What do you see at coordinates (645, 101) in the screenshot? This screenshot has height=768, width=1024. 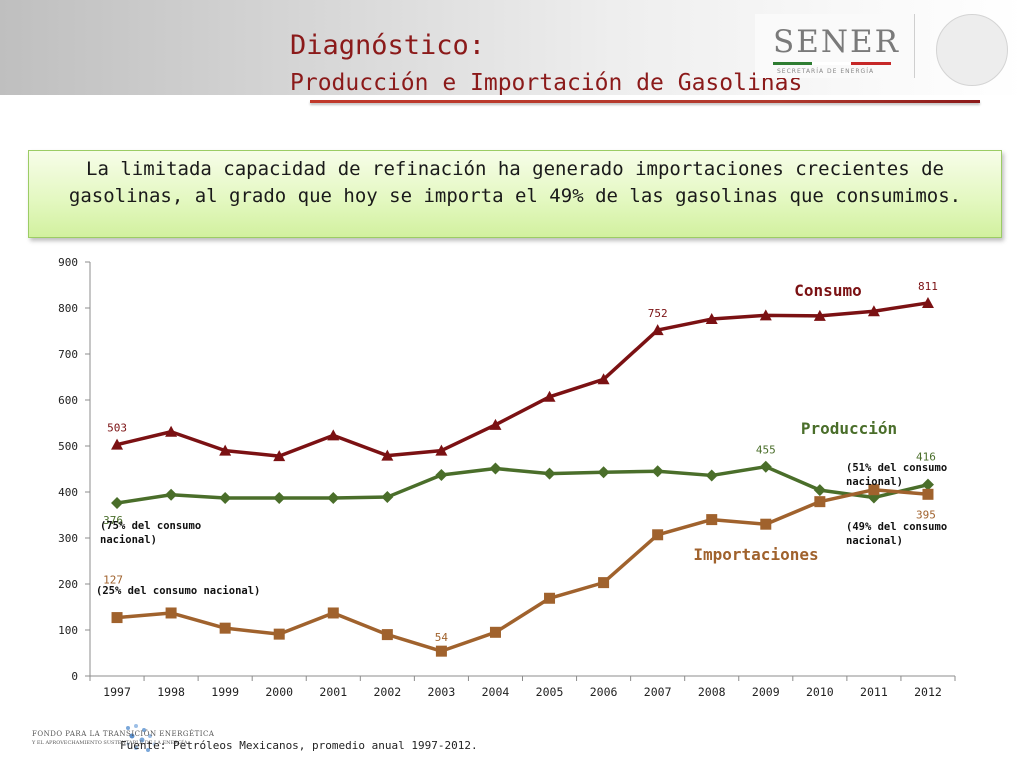 I see `title-underline` at bounding box center [645, 101].